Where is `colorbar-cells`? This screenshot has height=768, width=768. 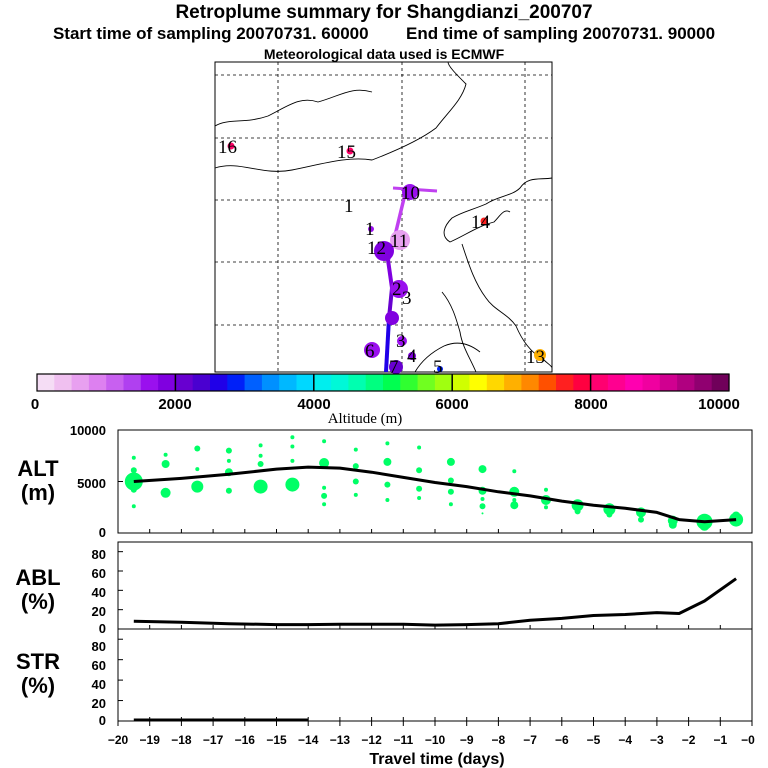
colorbar-cells is located at coordinates (383, 382).